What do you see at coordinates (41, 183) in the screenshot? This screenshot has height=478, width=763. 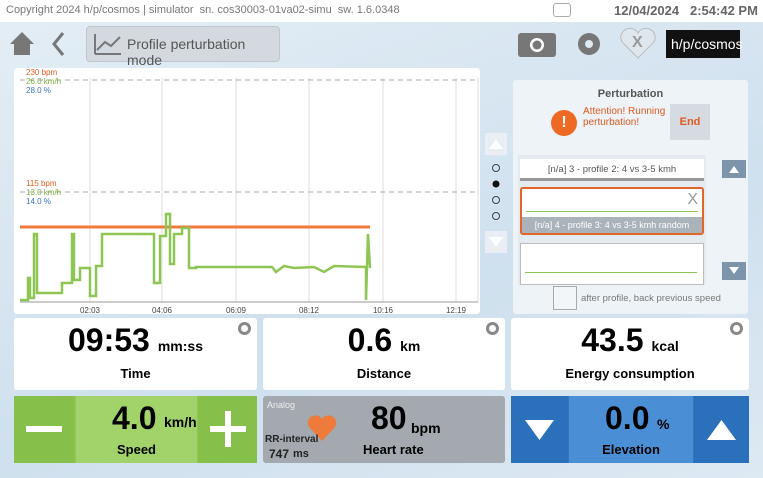 I see `axis-label: 115 bpm` at bounding box center [41, 183].